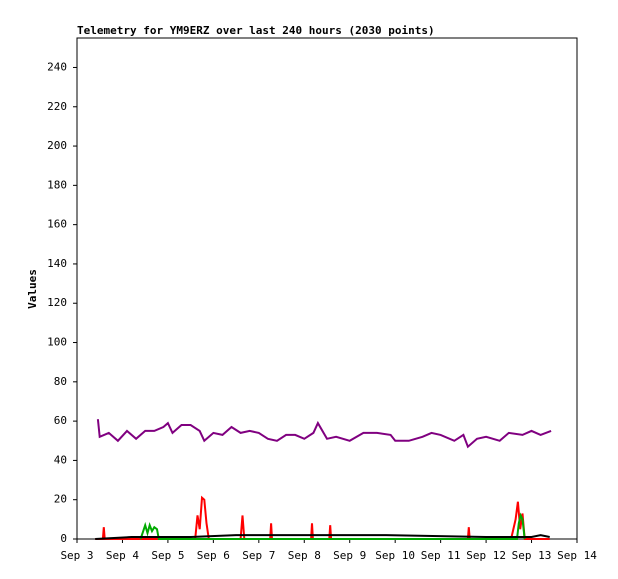 The image size is (618, 579). What do you see at coordinates (213, 555) in the screenshot?
I see `x-tick-label: Sep 6` at bounding box center [213, 555].